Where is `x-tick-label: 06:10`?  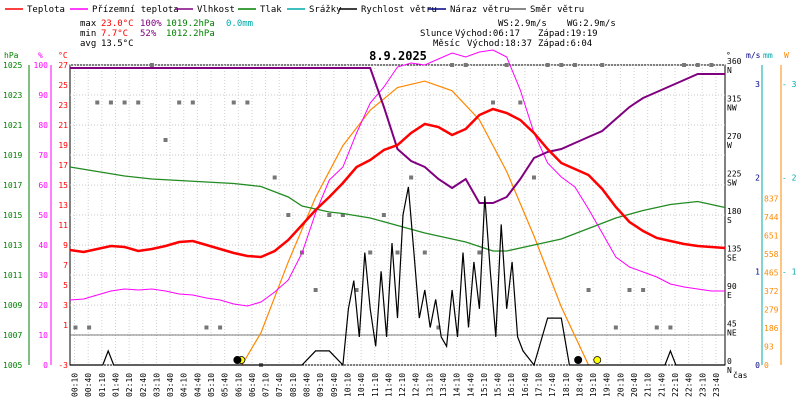 x-tick-label: 06:10 is located at coordinates (238, 385).